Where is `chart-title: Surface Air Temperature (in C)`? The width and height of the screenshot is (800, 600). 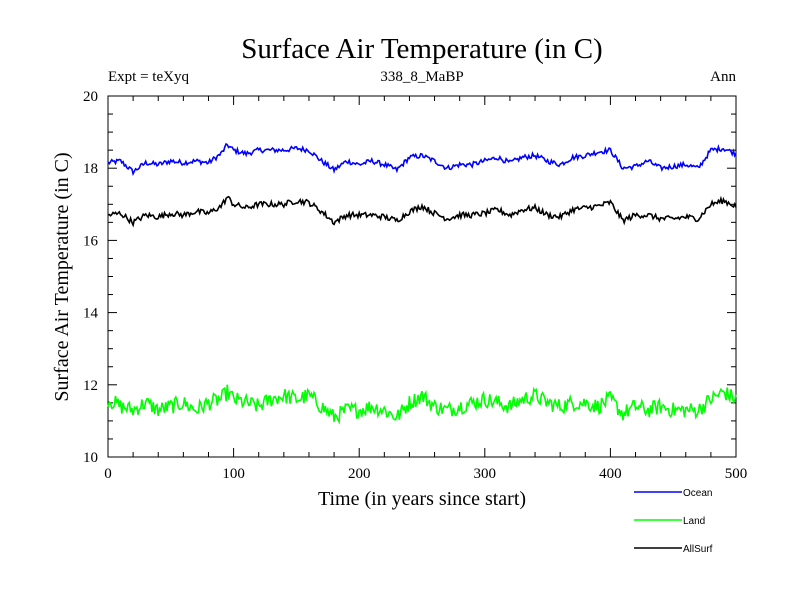 chart-title: Surface Air Temperature (in C) is located at coordinates (421, 49).